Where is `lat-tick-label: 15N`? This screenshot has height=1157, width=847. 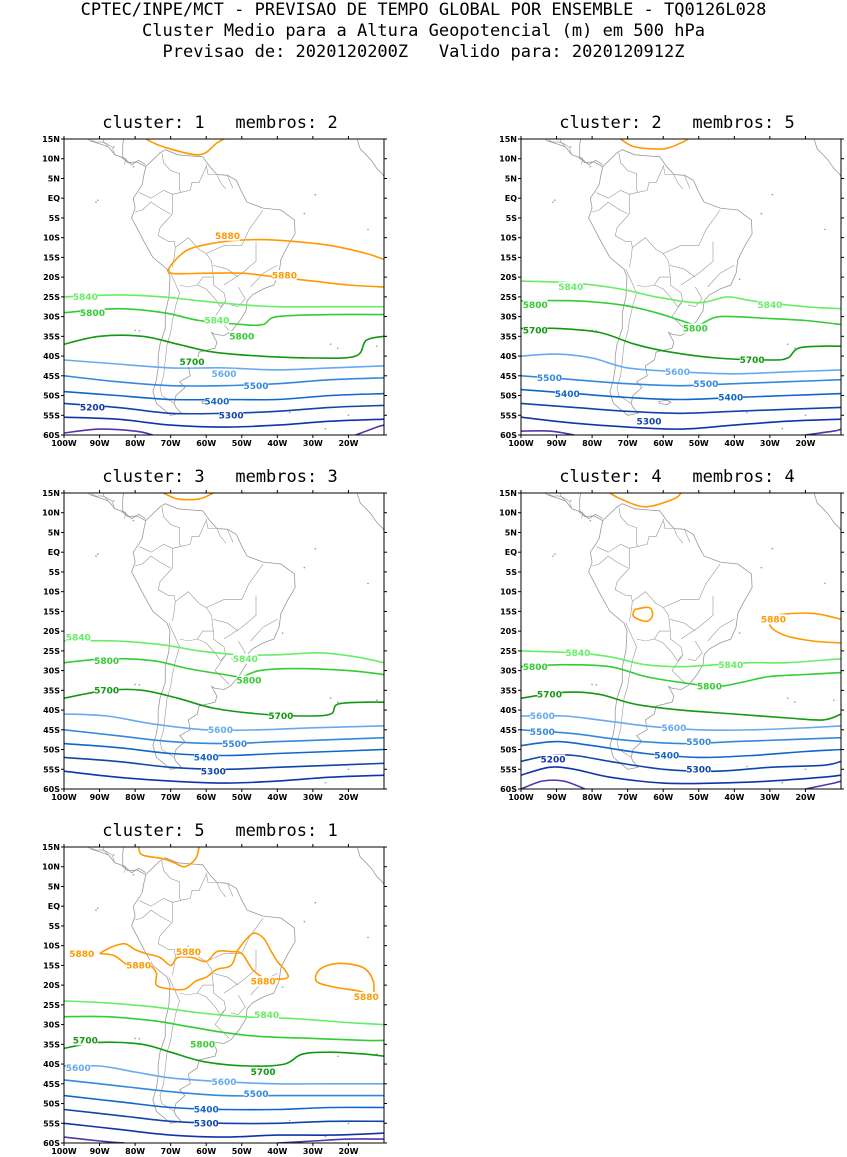 lat-tick-label: 15N is located at coordinates (508, 139).